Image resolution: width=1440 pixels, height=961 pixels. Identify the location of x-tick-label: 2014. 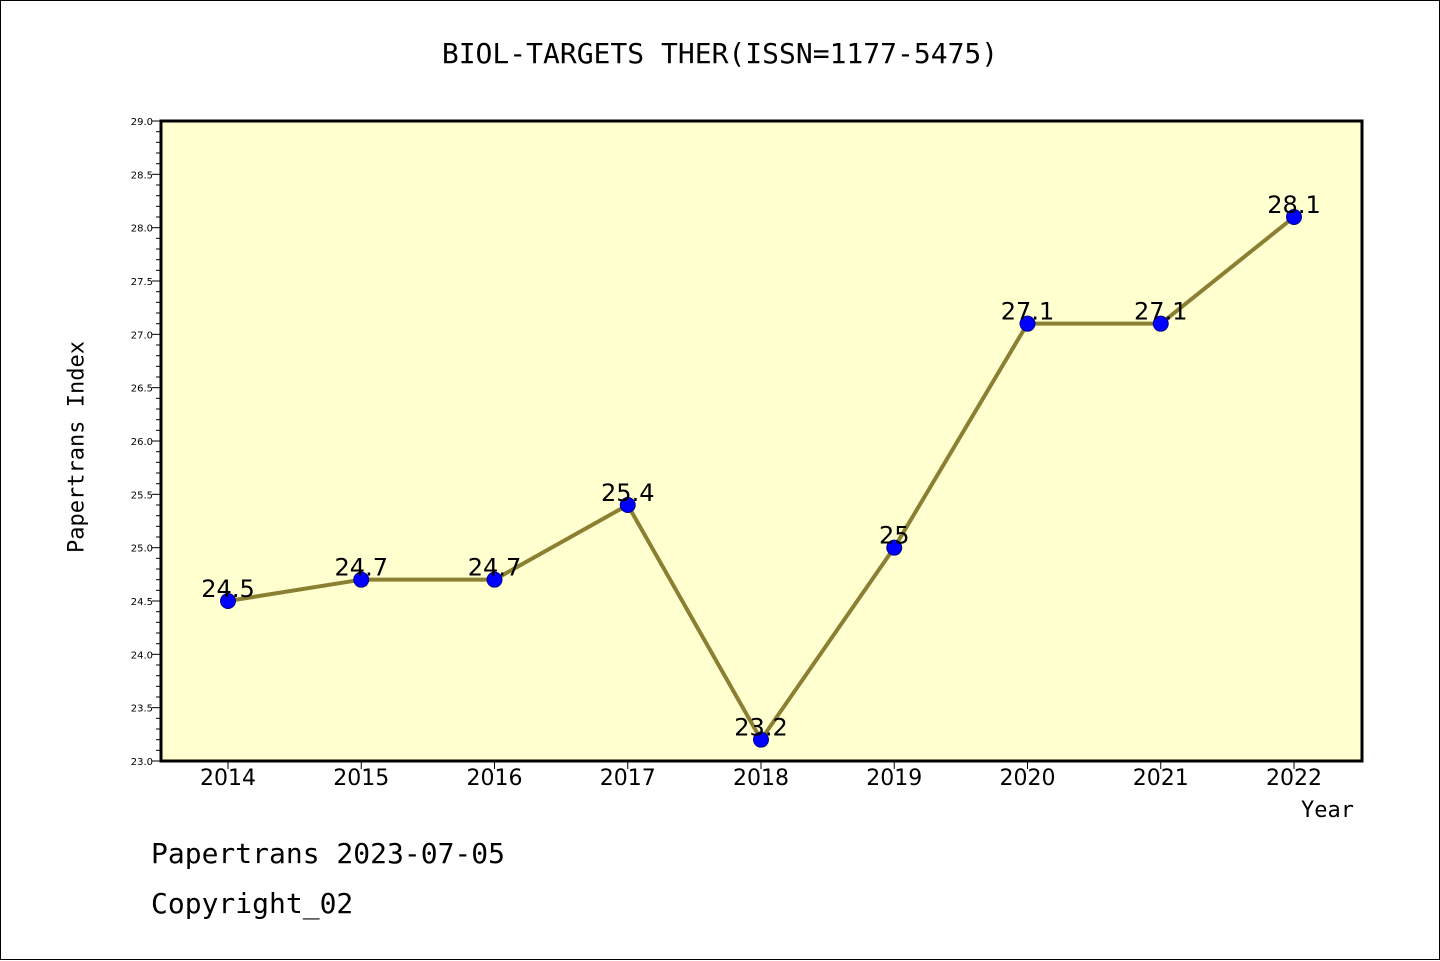
(228, 778).